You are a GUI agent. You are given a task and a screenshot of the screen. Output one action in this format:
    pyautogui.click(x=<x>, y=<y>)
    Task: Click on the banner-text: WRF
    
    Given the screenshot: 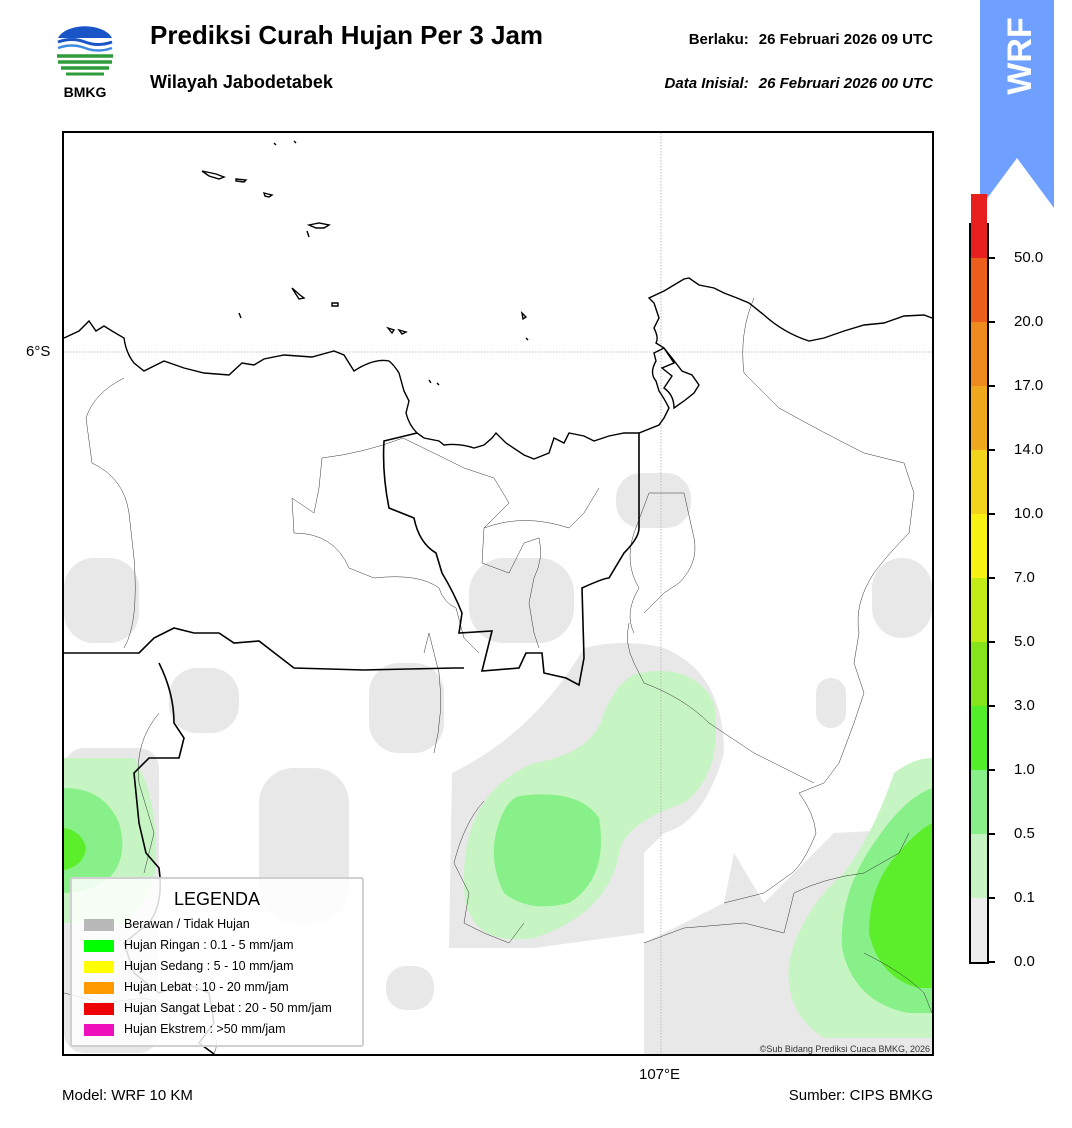 What is the action you would take?
    pyautogui.click(x=1020, y=55)
    